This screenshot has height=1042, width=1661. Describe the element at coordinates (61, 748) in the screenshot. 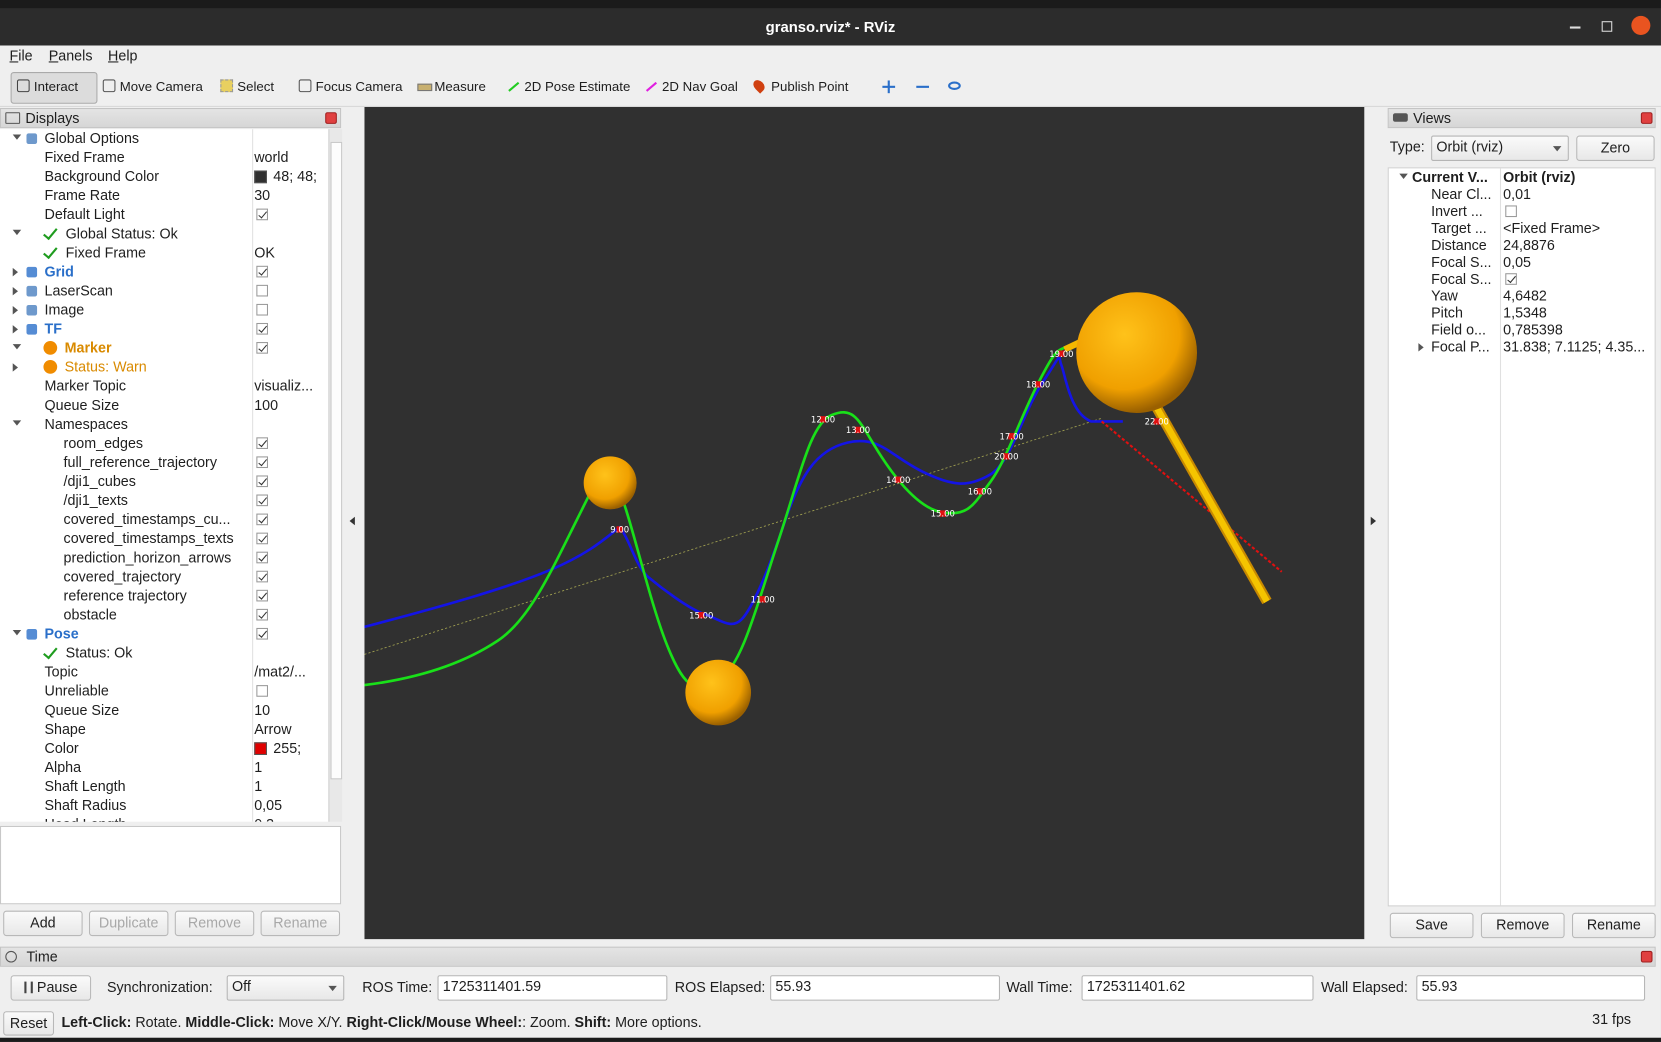

I see `tree-label: Color` at that location.